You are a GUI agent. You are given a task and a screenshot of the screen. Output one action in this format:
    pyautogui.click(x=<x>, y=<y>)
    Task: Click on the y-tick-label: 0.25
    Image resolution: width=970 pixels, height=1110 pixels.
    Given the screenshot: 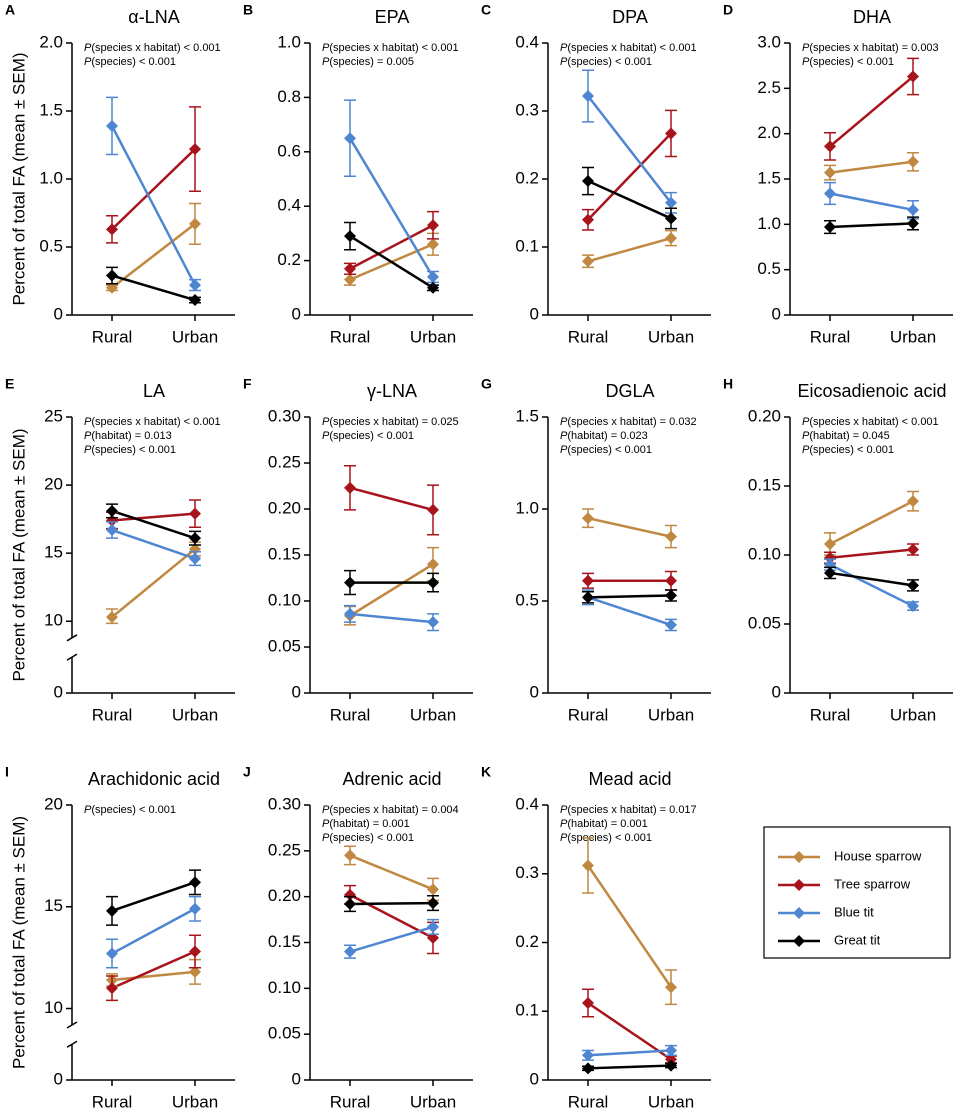 What is the action you would take?
    pyautogui.click(x=284, y=461)
    